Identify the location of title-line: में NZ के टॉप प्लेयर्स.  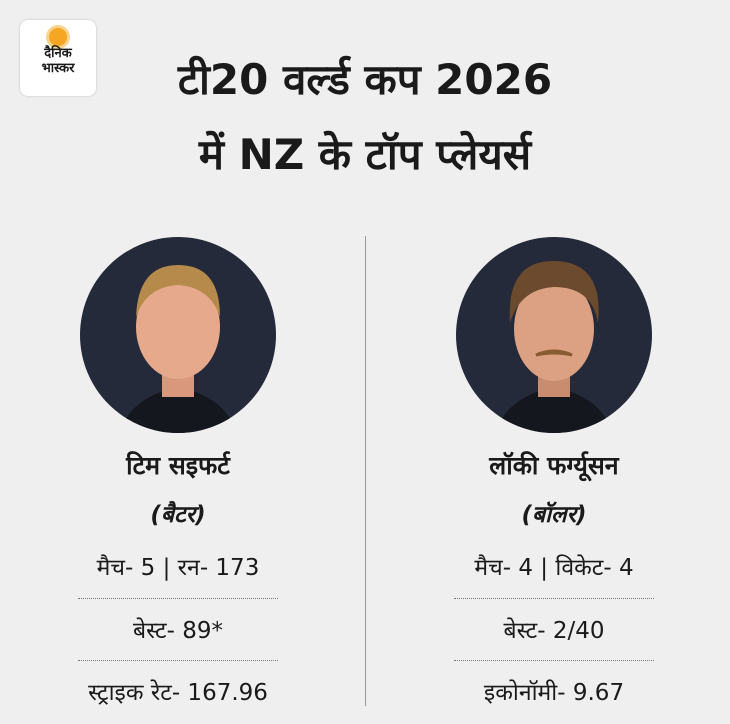
(365, 154).